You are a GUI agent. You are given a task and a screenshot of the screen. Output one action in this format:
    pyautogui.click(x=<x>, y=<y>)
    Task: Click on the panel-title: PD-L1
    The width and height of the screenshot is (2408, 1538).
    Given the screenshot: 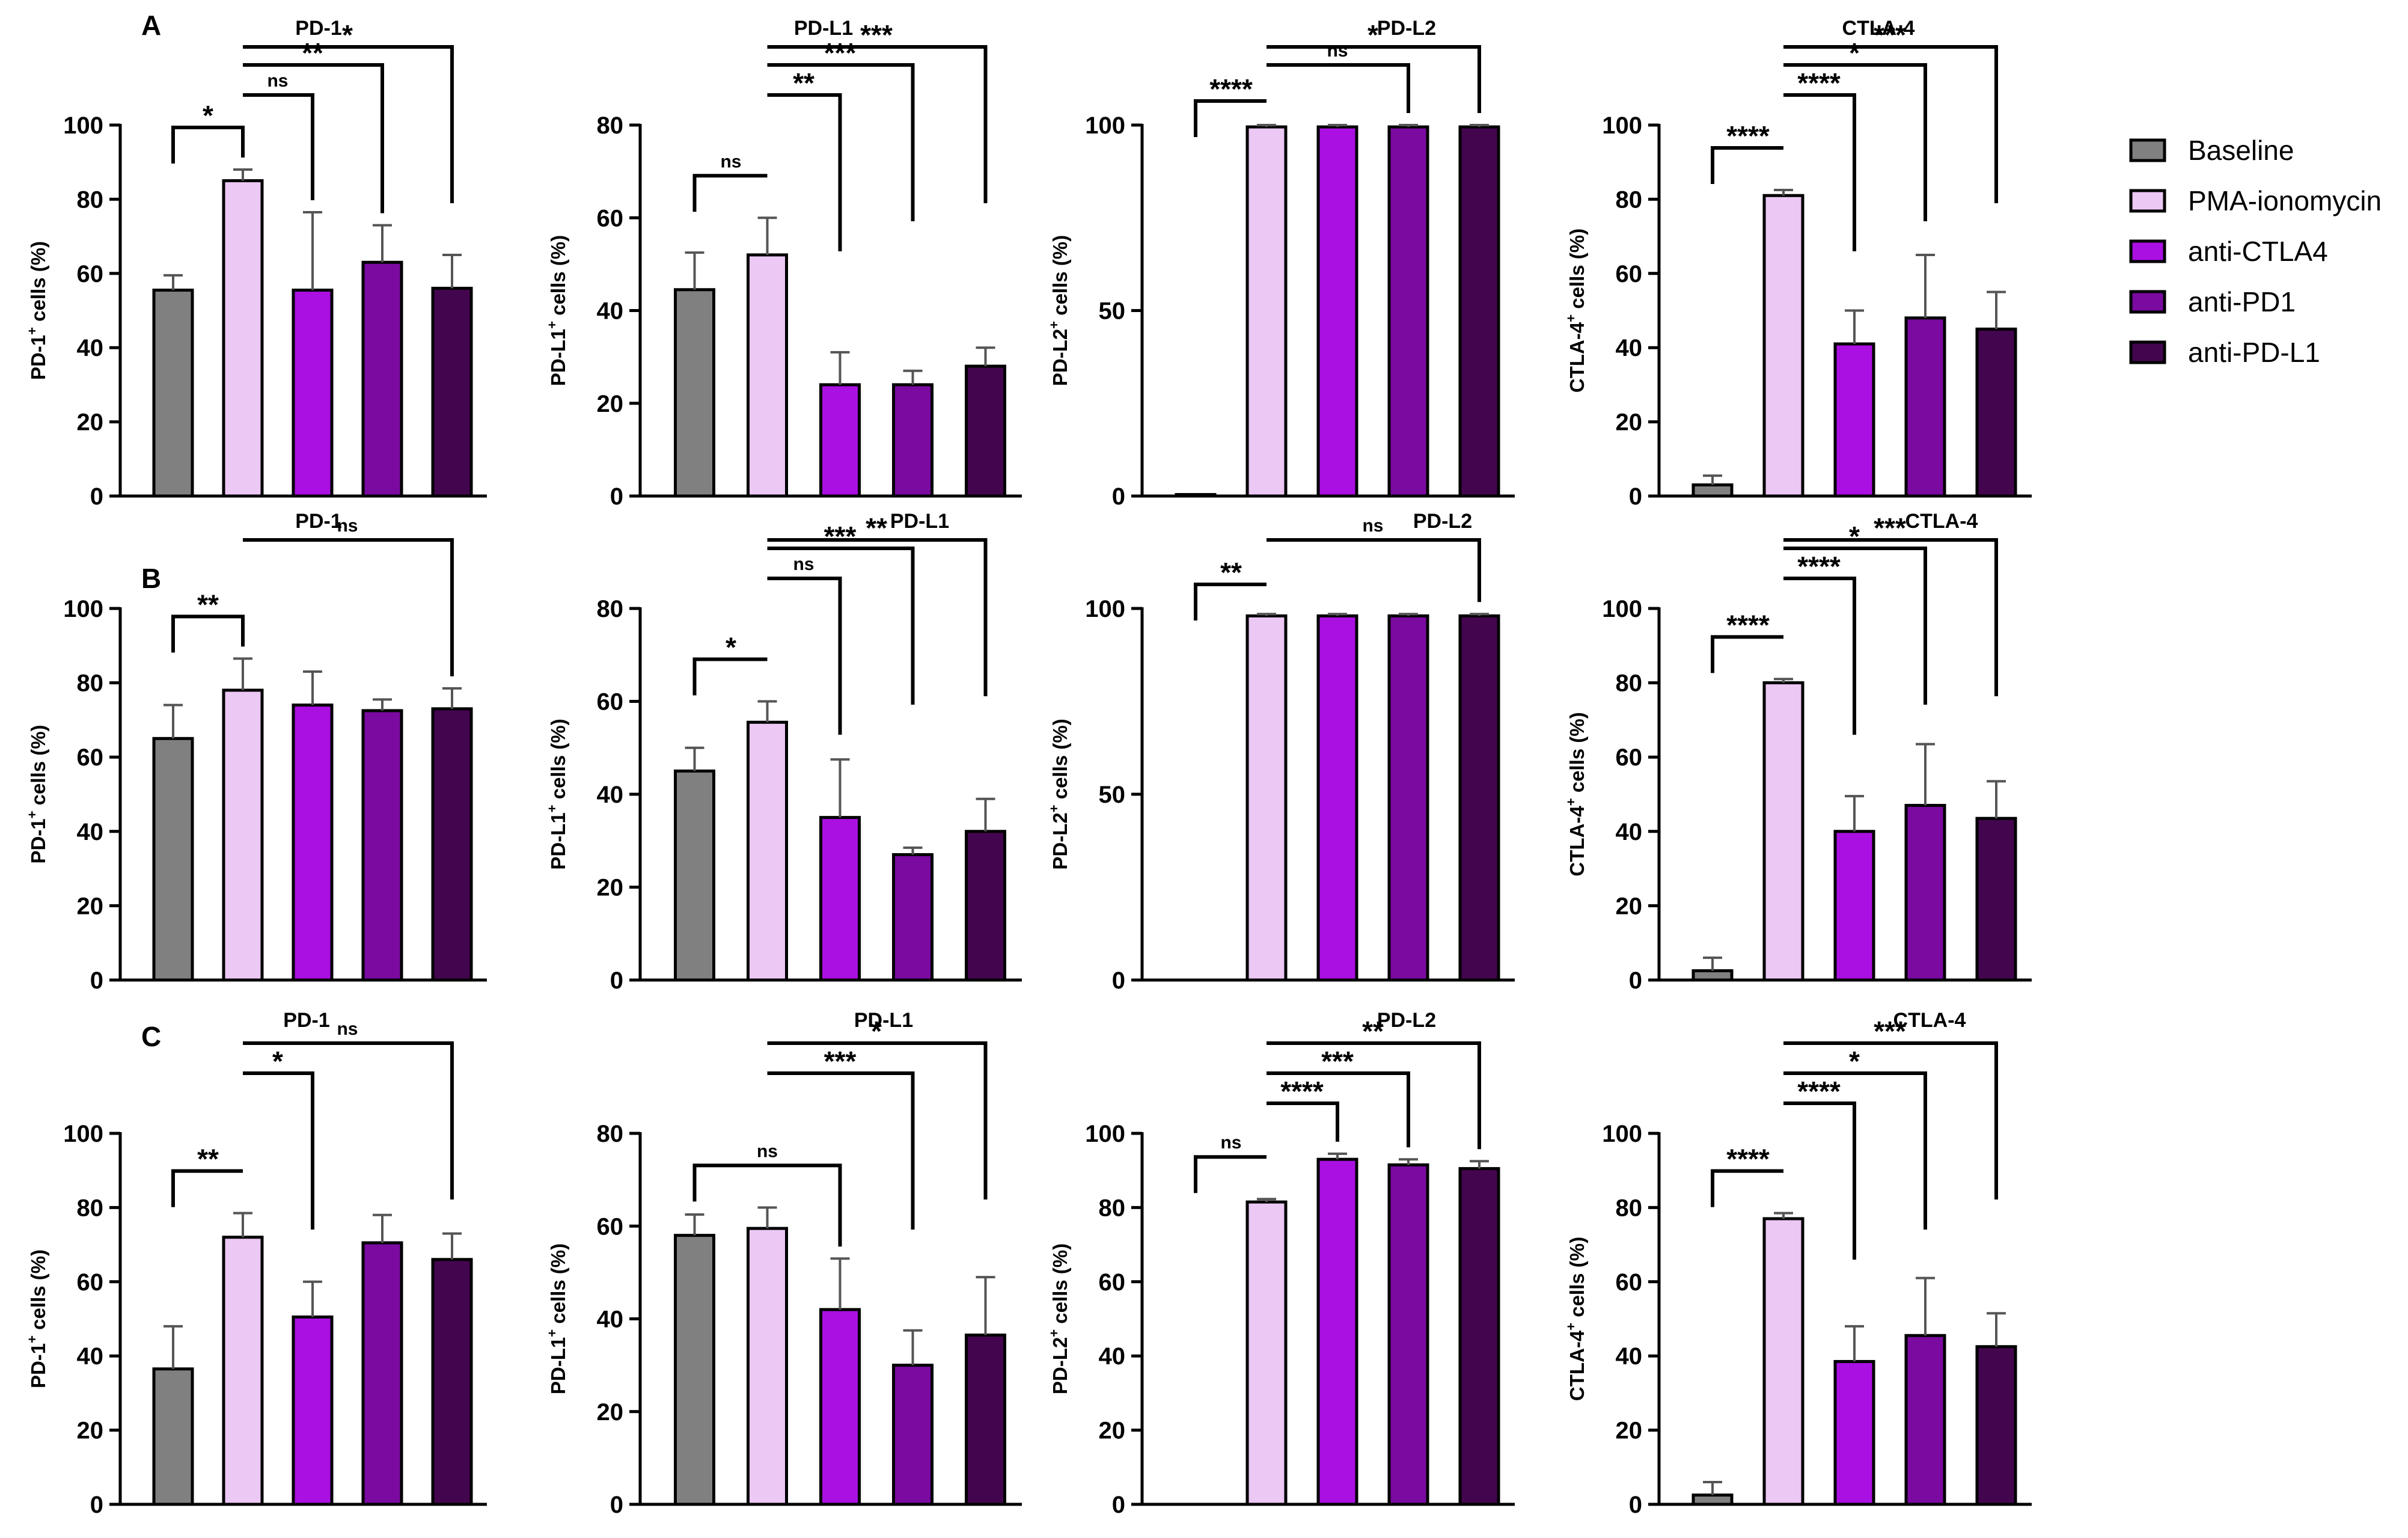 What is the action you would take?
    pyautogui.click(x=920, y=521)
    